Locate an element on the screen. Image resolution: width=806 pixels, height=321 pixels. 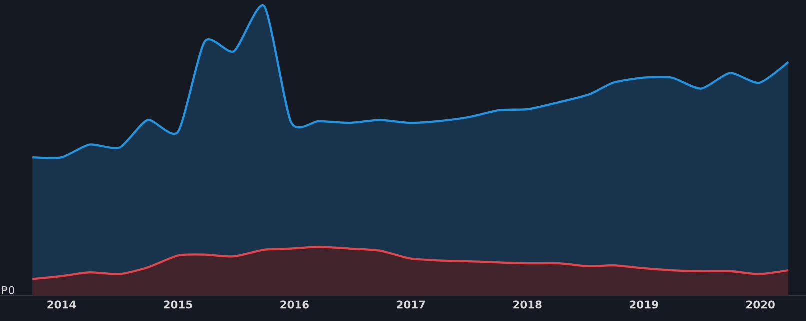
x-tick-label: 2014 is located at coordinates (62, 304).